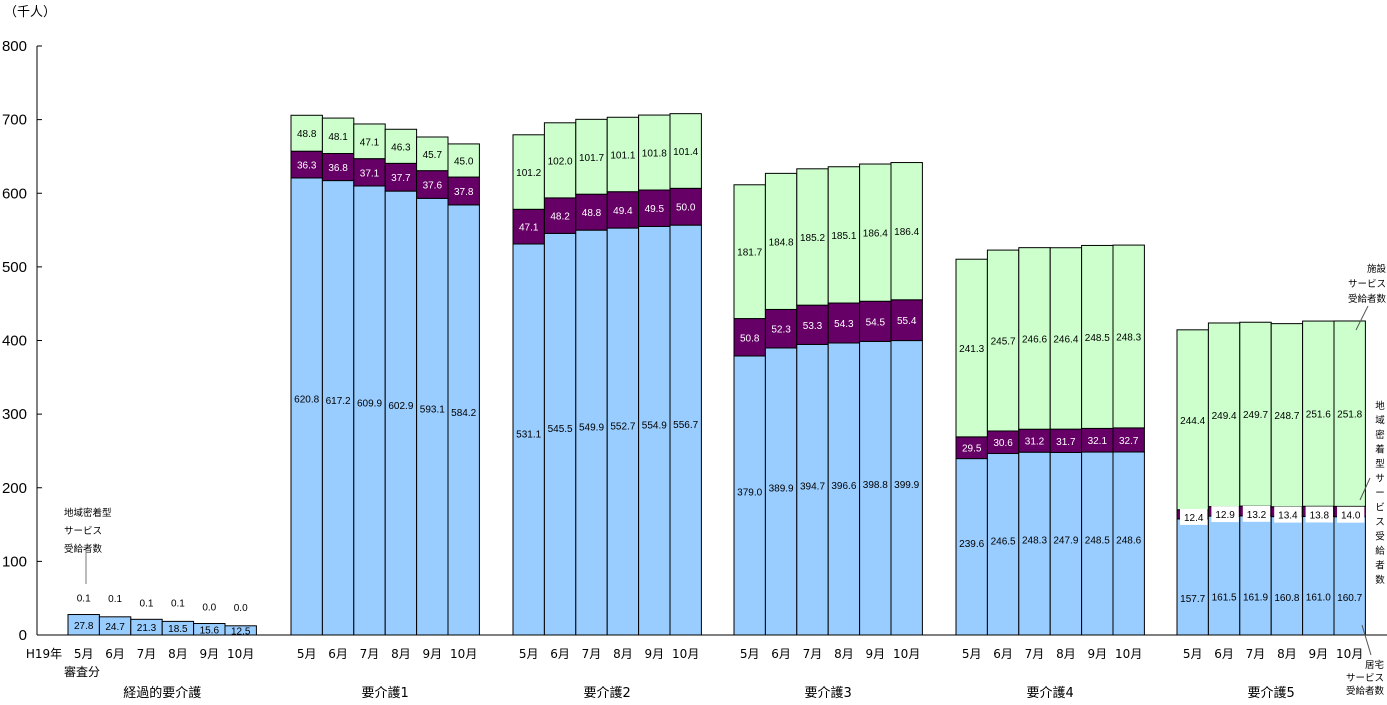  I want to click on data-label-home: 617.2, so click(338, 401).